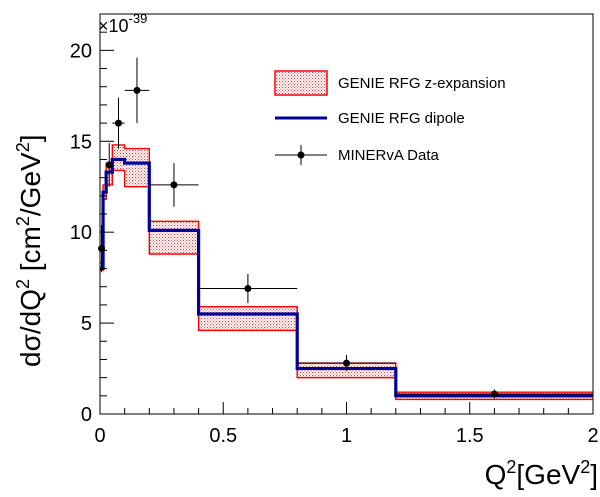 Image resolution: width=600 pixels, height=497 pixels. What do you see at coordinates (470, 436) in the screenshot?
I see `x-tick-label: 1.5` at bounding box center [470, 436].